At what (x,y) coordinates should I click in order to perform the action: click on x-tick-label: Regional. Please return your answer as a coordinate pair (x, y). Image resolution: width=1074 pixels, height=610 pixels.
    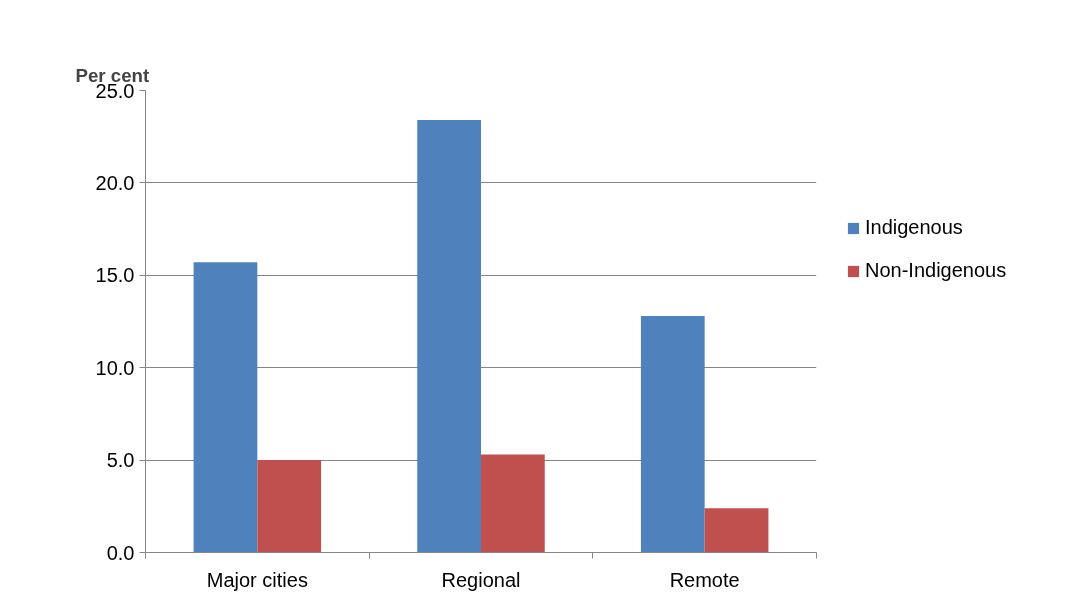
    Looking at the image, I should click on (481, 579).